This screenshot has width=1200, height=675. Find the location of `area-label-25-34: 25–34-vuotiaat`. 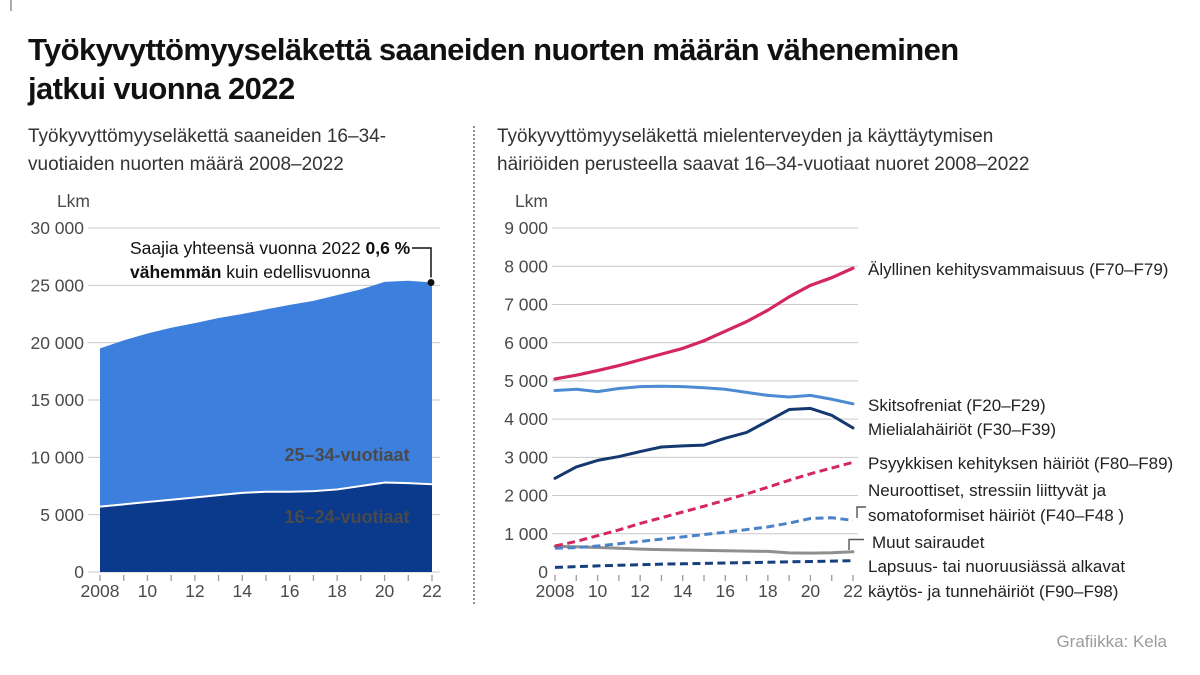

area-label-25-34: 25–34-vuotiaat is located at coordinates (346, 455).